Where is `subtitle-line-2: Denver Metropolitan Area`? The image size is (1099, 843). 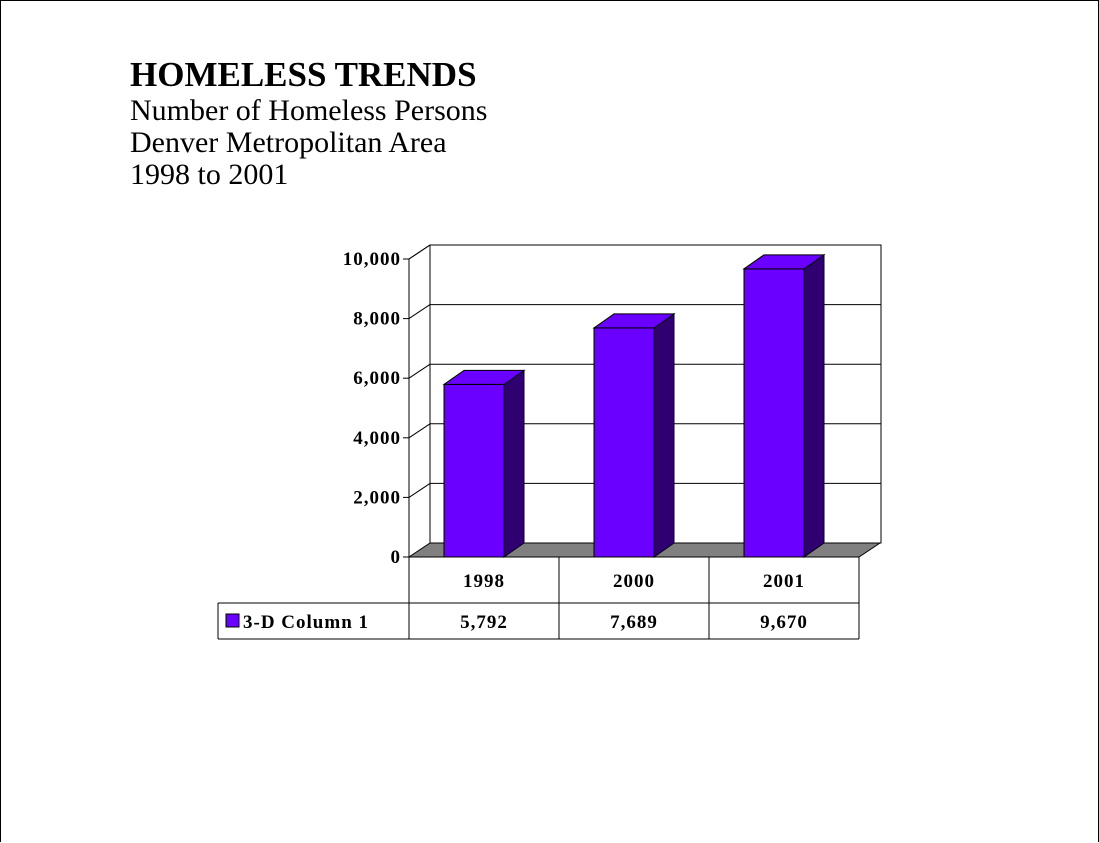 subtitle-line-2: Denver Metropolitan Area is located at coordinates (288, 142).